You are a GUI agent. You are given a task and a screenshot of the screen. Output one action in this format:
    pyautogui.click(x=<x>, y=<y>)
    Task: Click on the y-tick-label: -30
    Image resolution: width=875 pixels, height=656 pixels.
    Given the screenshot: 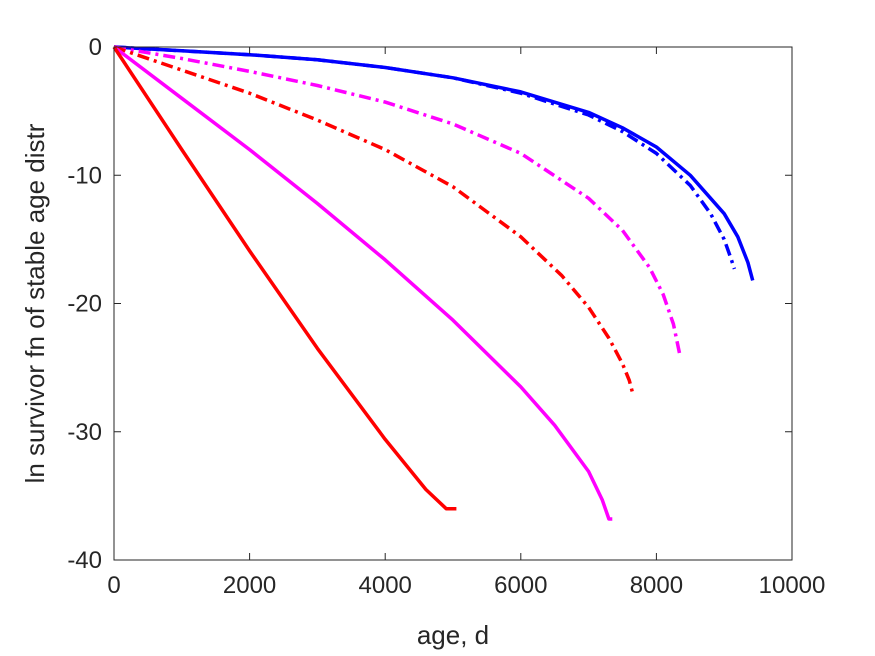 What is the action you would take?
    pyautogui.click(x=84, y=432)
    